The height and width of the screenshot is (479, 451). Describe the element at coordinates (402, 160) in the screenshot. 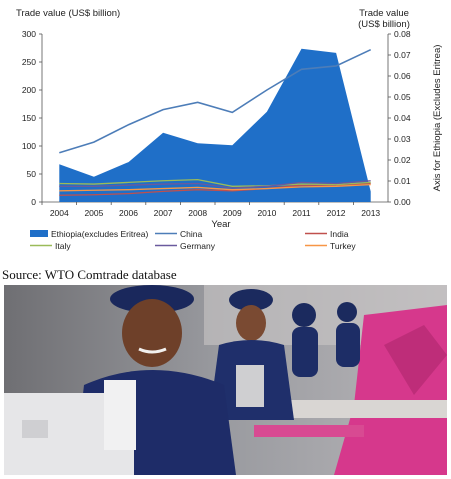

I see `right-tick-label: 0.02` at that location.